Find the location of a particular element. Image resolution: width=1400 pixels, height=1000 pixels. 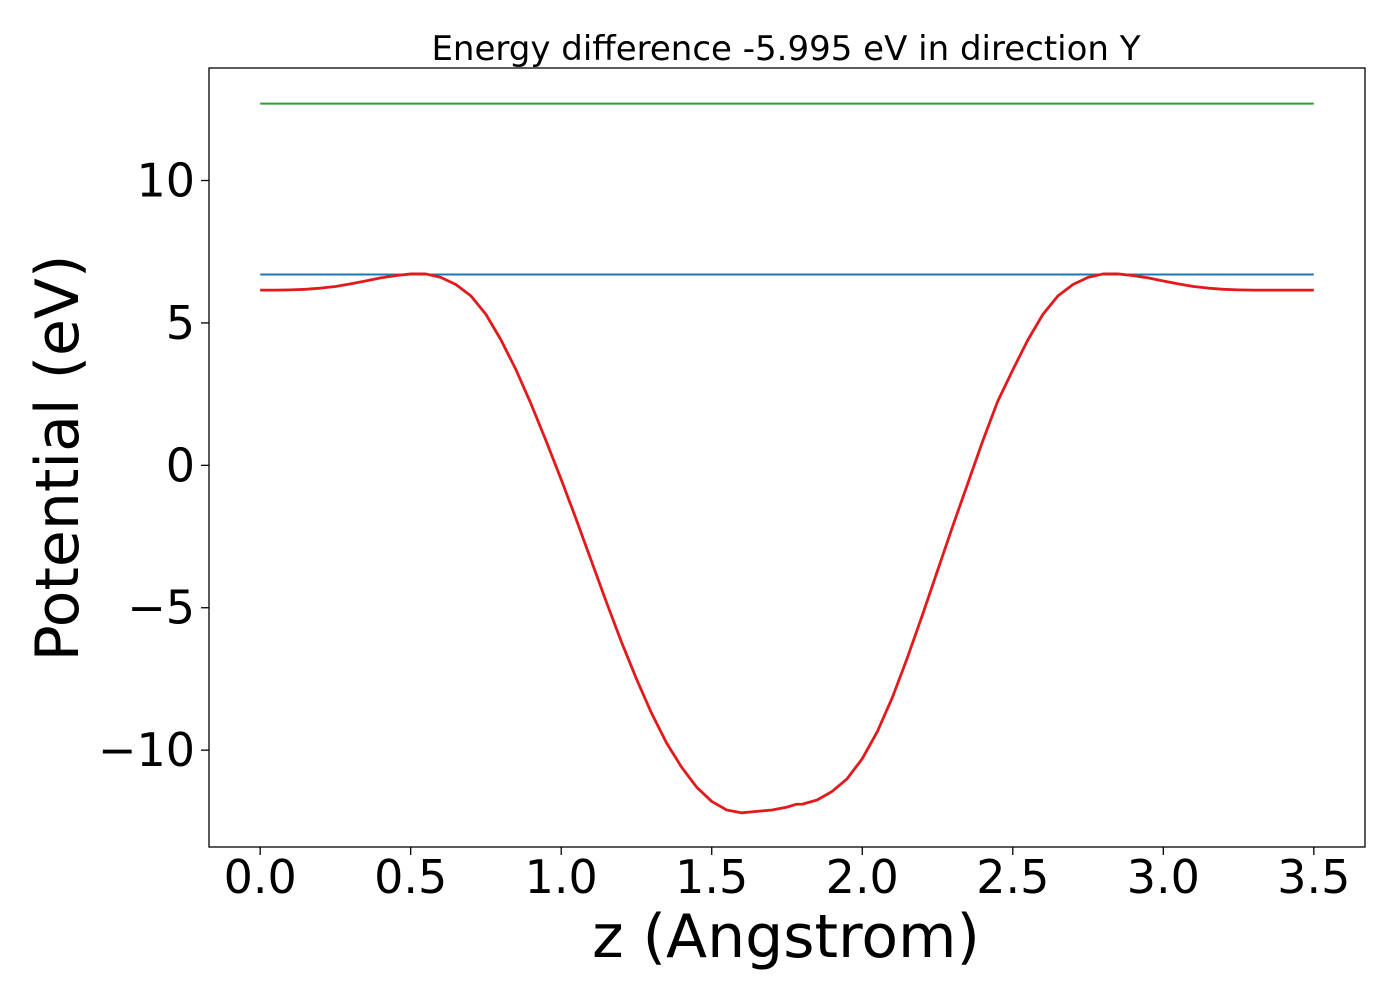

x-tick-label: 0.5 is located at coordinates (410, 877).